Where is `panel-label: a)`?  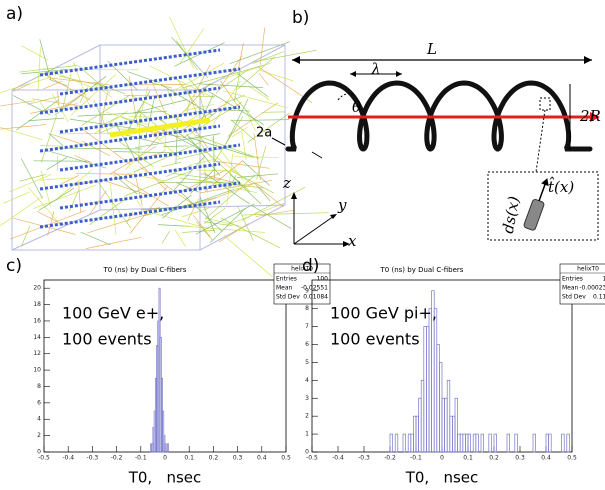 panel-label: a) is located at coordinates (14, 14).